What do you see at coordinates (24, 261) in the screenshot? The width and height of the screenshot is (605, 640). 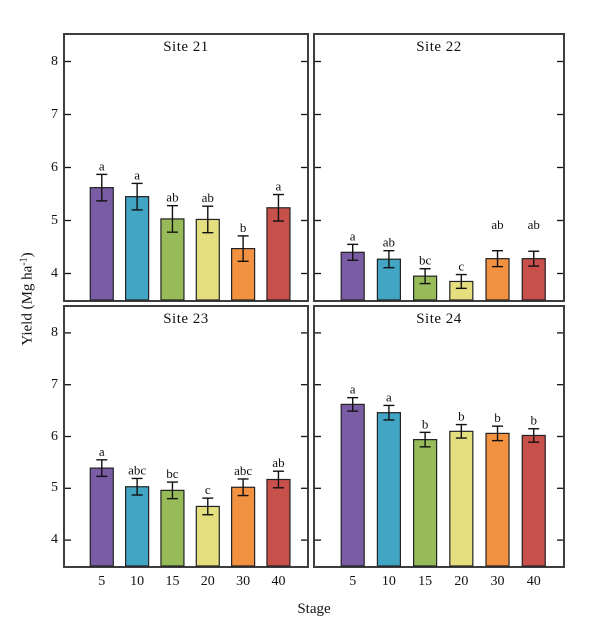 I see `y-axis-label-superscript: -1` at bounding box center [24, 261].